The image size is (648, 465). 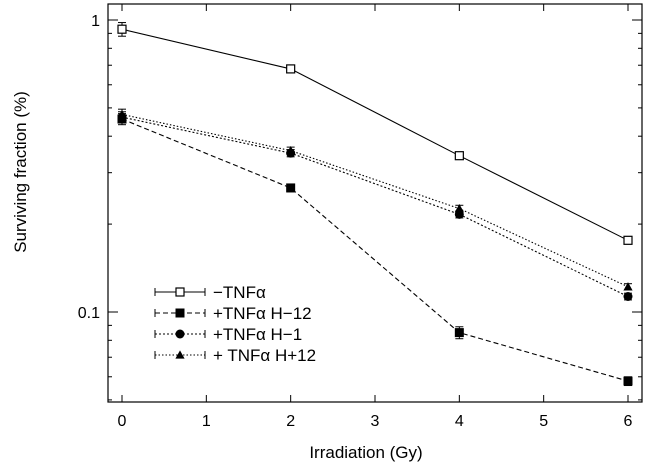 What do you see at coordinates (239, 292) in the screenshot?
I see `legend-label: −TNFα` at bounding box center [239, 292].